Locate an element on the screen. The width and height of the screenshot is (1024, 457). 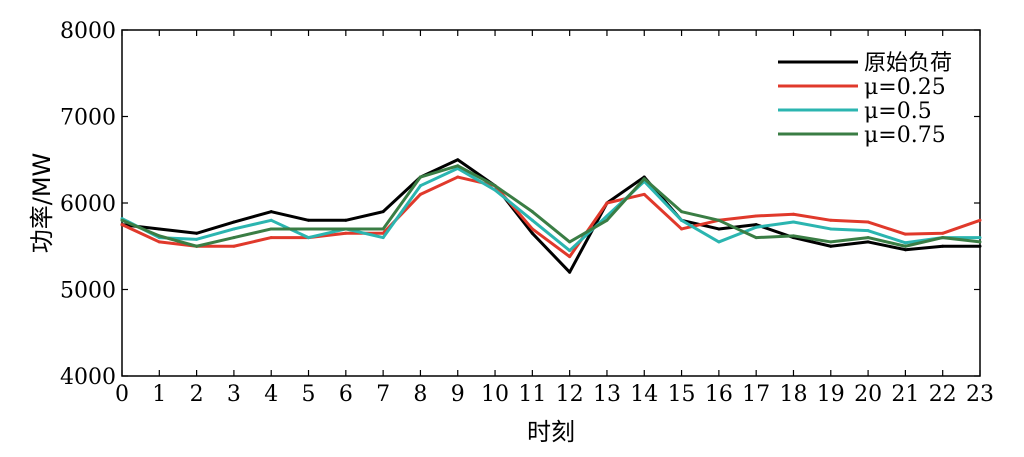
x-tick-label: 9 is located at coordinates (458, 394).